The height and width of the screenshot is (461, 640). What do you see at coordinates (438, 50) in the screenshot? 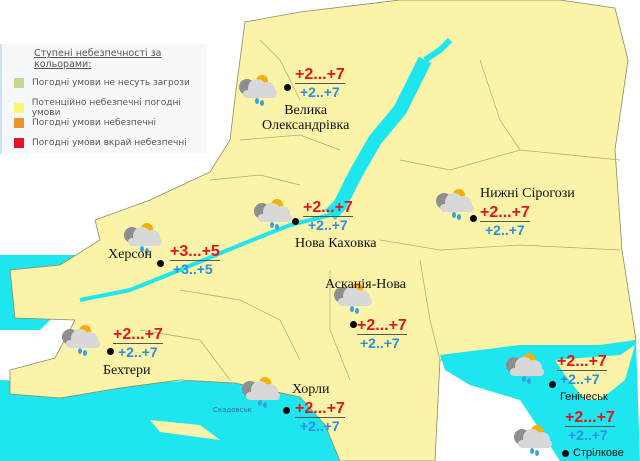
I see `river-upper` at bounding box center [438, 50].